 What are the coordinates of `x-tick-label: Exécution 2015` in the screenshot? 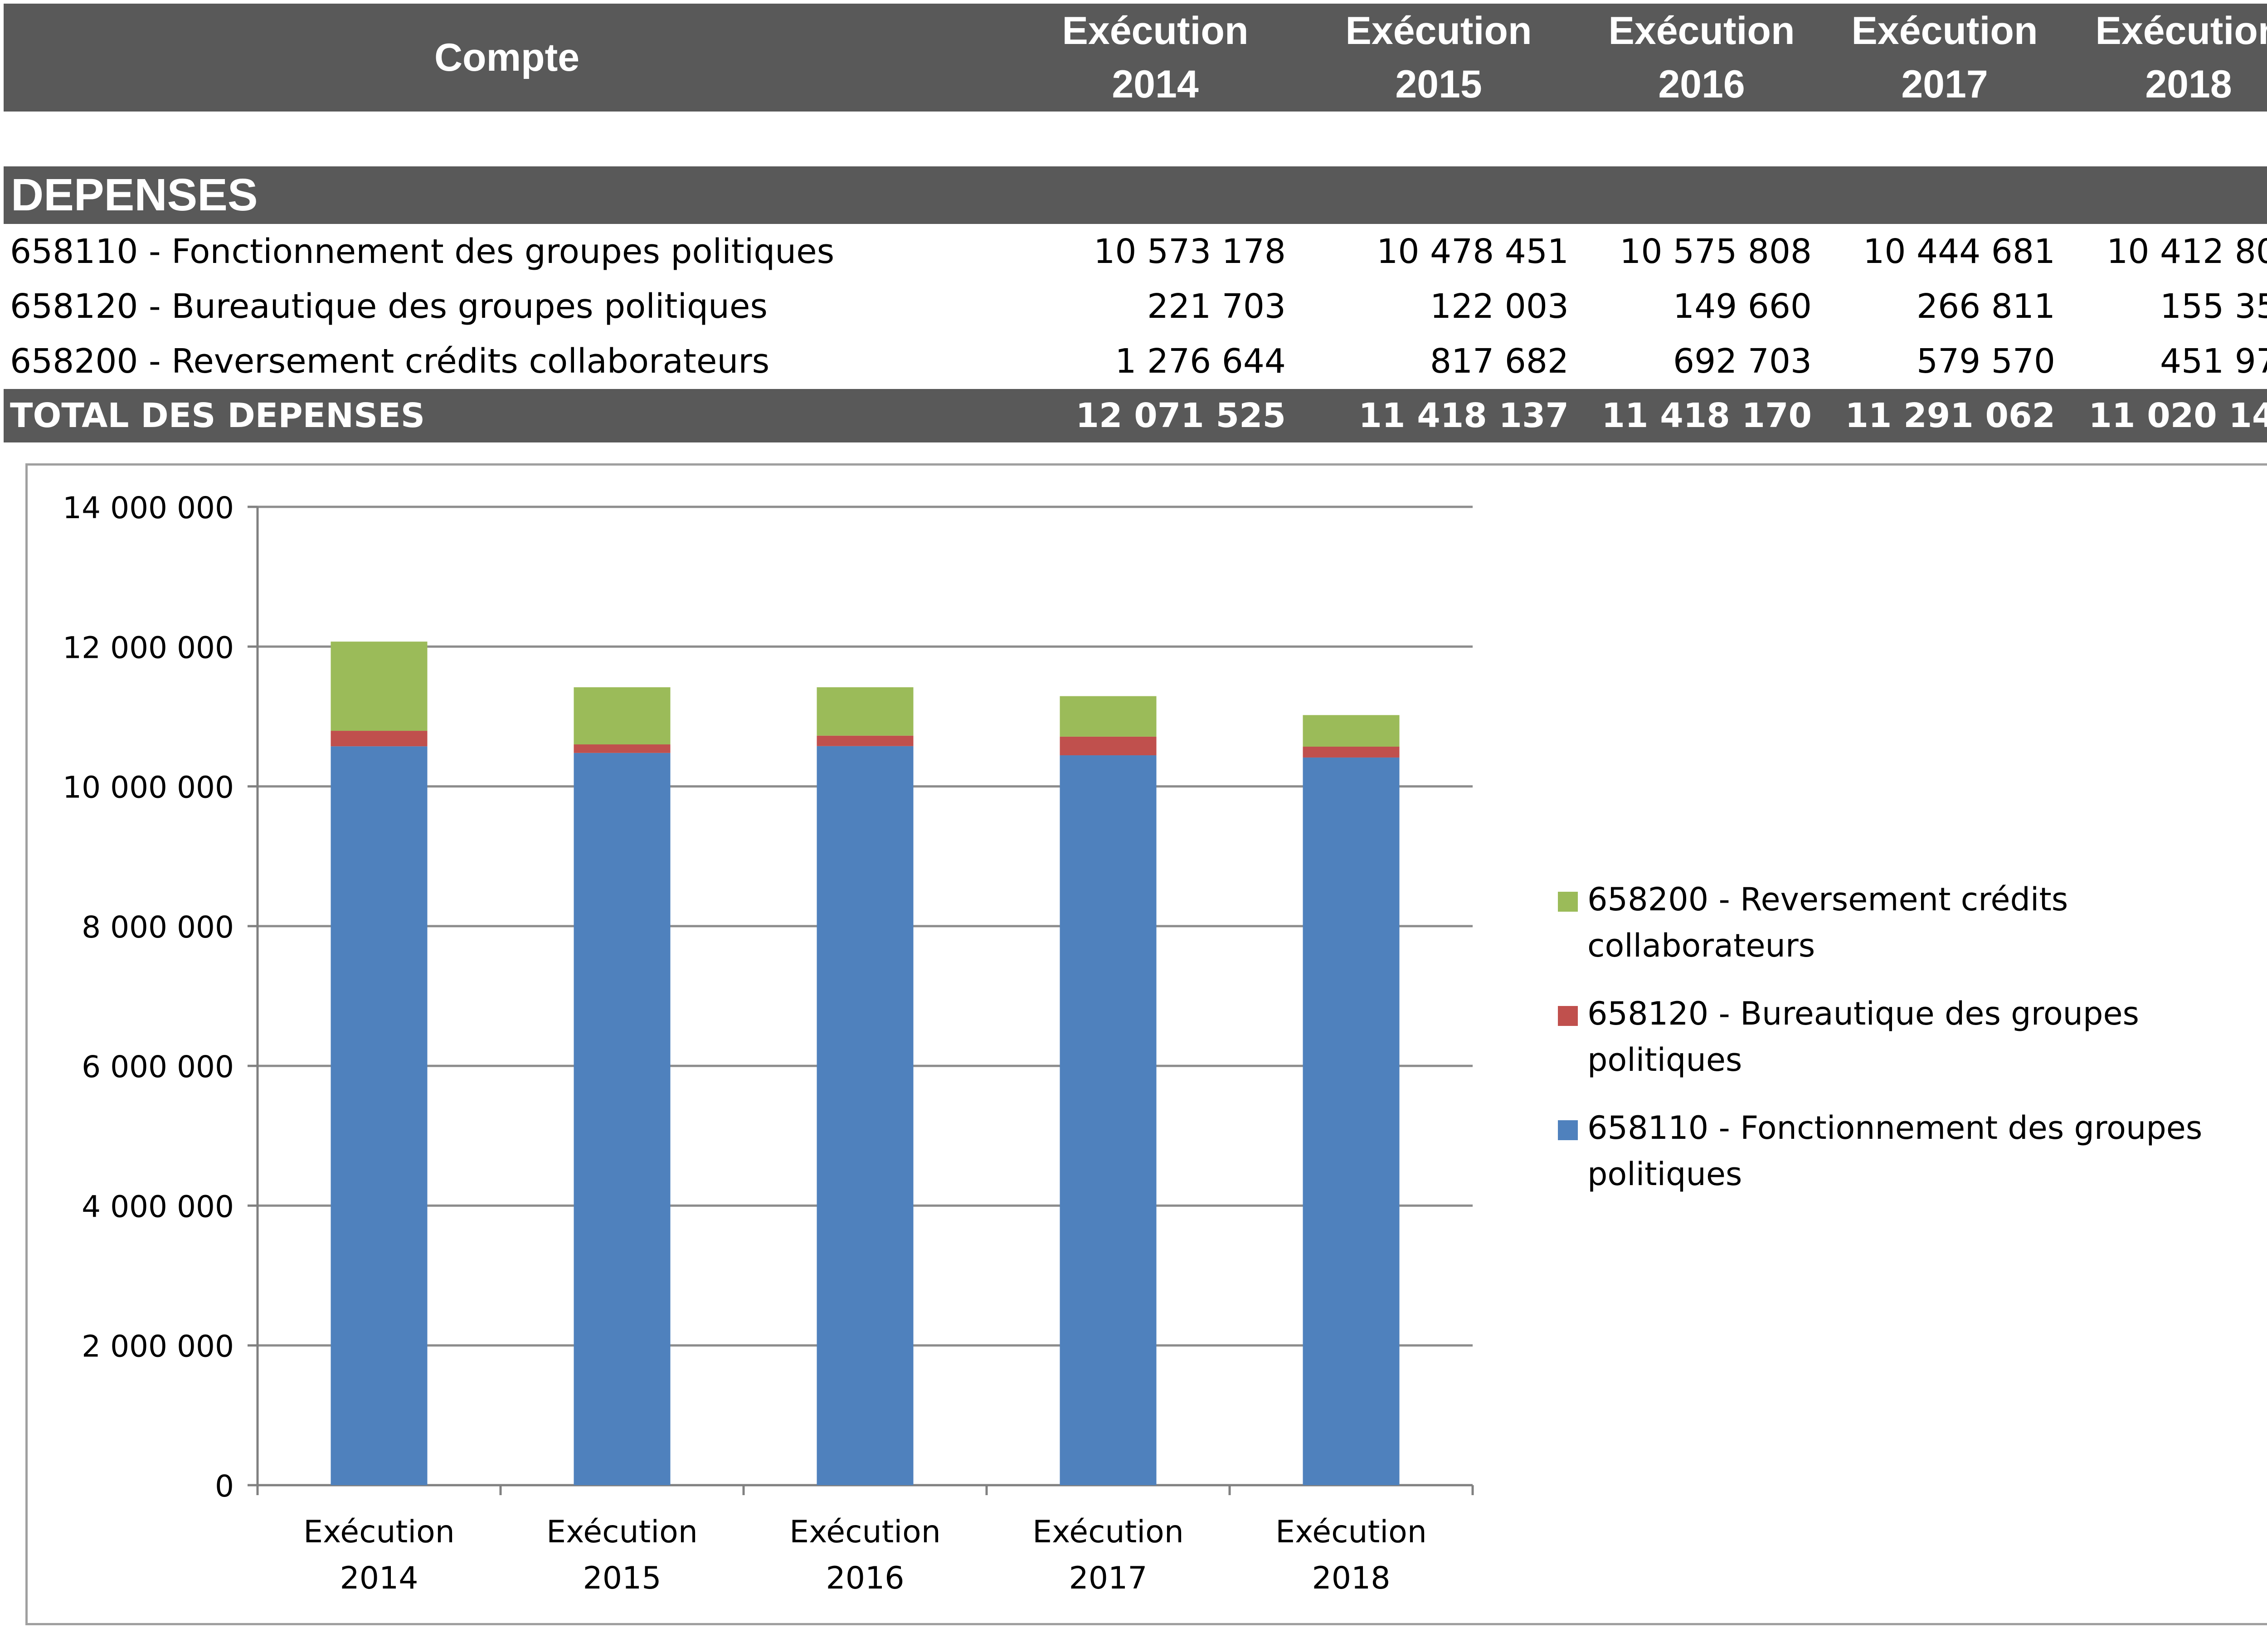 It's located at (622, 1555).